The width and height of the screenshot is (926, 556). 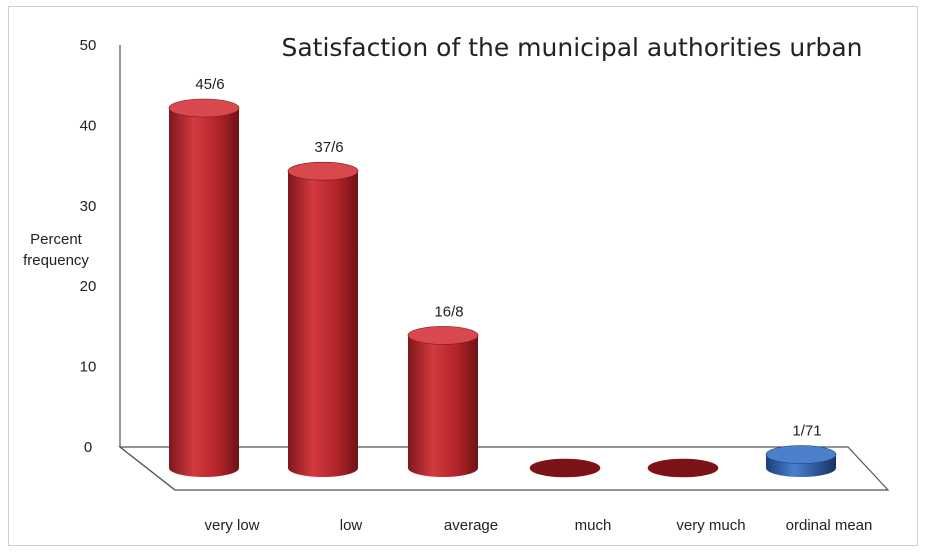 What do you see at coordinates (351, 525) in the screenshot?
I see `category-label: low` at bounding box center [351, 525].